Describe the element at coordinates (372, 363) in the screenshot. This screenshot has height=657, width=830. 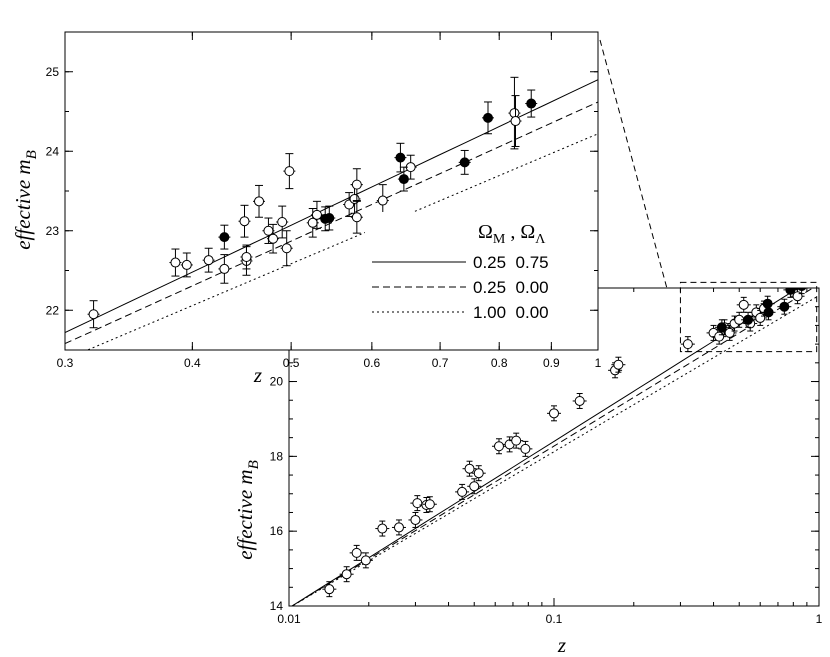
I see `inset-x-tick-label: 0.6` at that location.